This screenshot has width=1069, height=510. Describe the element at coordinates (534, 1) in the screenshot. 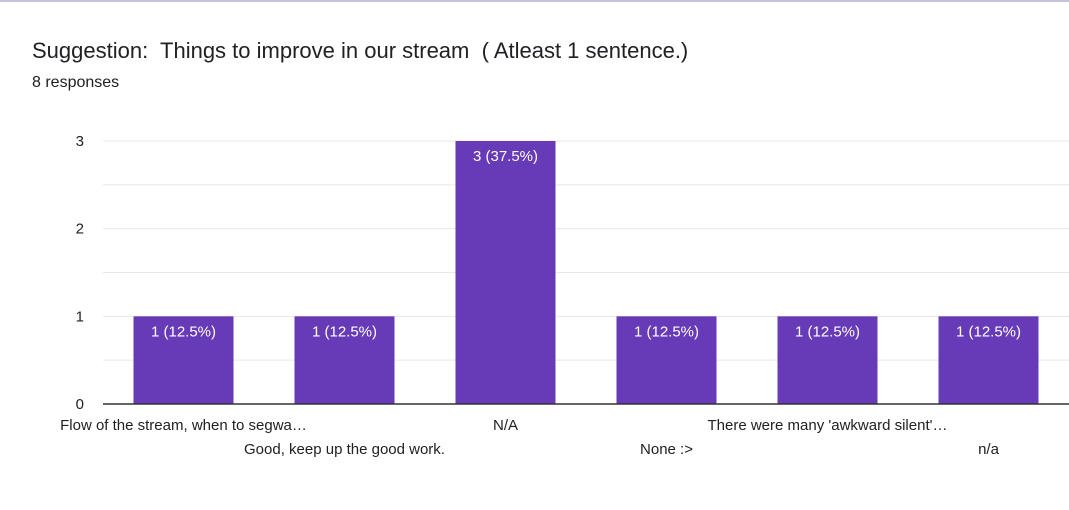

I see `top-border` at that location.